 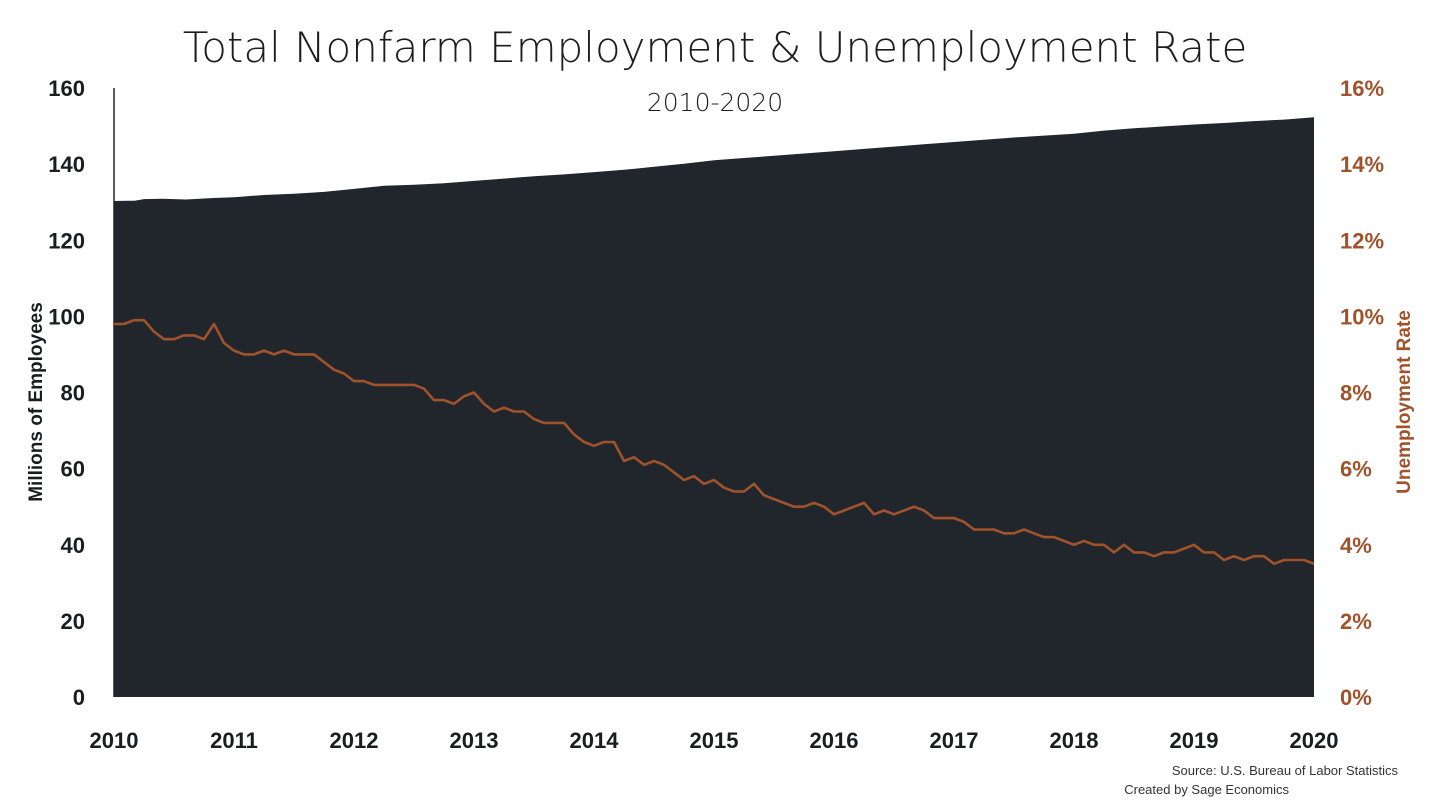 I want to click on right-tick-label: 16%, so click(x=1362, y=88).